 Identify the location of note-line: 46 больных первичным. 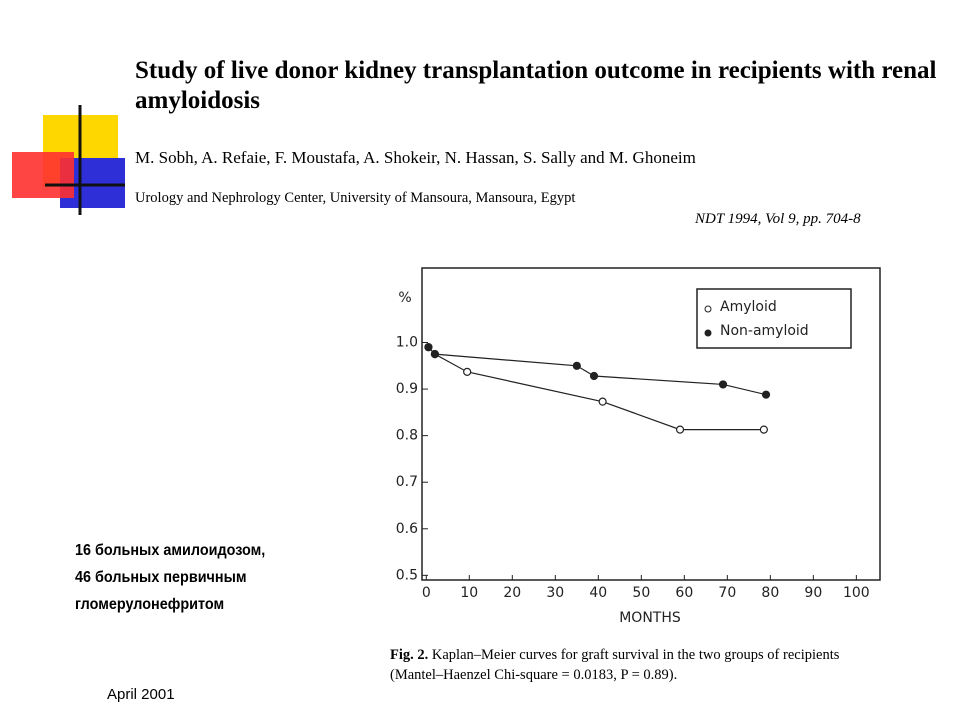
(161, 577).